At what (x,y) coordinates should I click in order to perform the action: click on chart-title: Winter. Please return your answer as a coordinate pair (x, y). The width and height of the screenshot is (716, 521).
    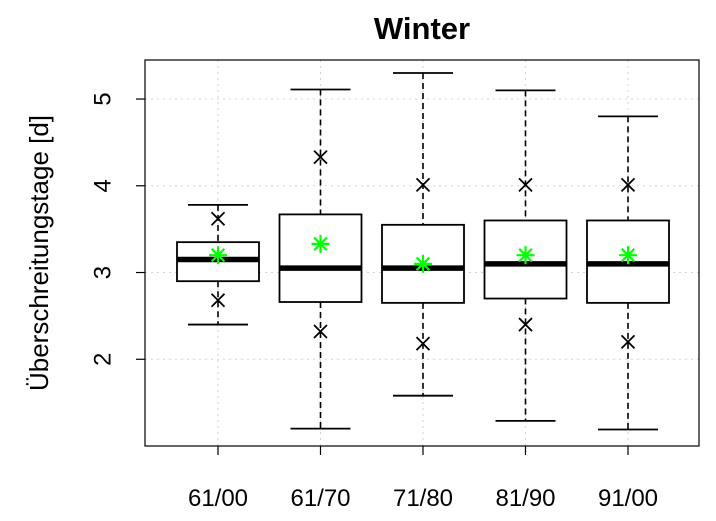
    Looking at the image, I should click on (422, 28).